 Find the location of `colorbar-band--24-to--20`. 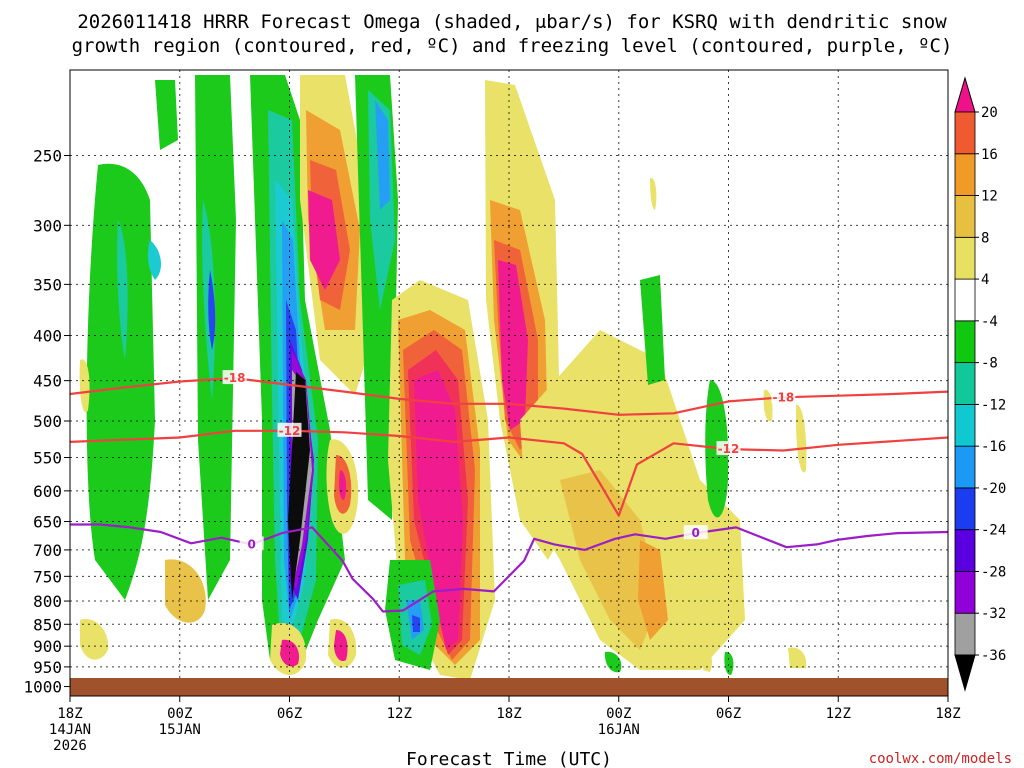

colorbar-band--24-to--20 is located at coordinates (965, 509).